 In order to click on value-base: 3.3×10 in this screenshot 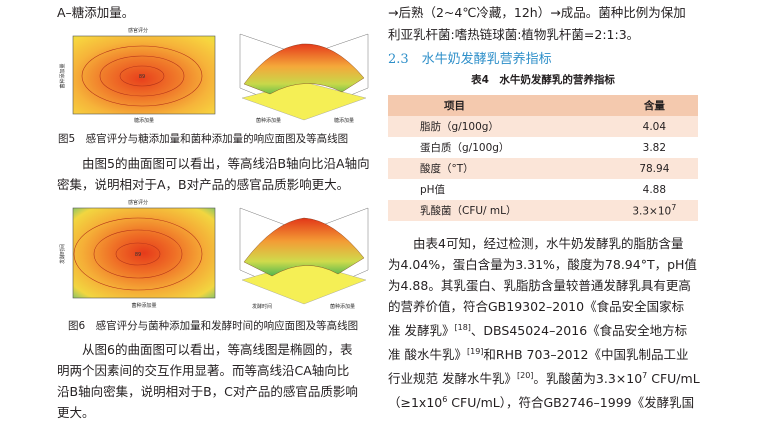, I will do `click(652, 211)`.